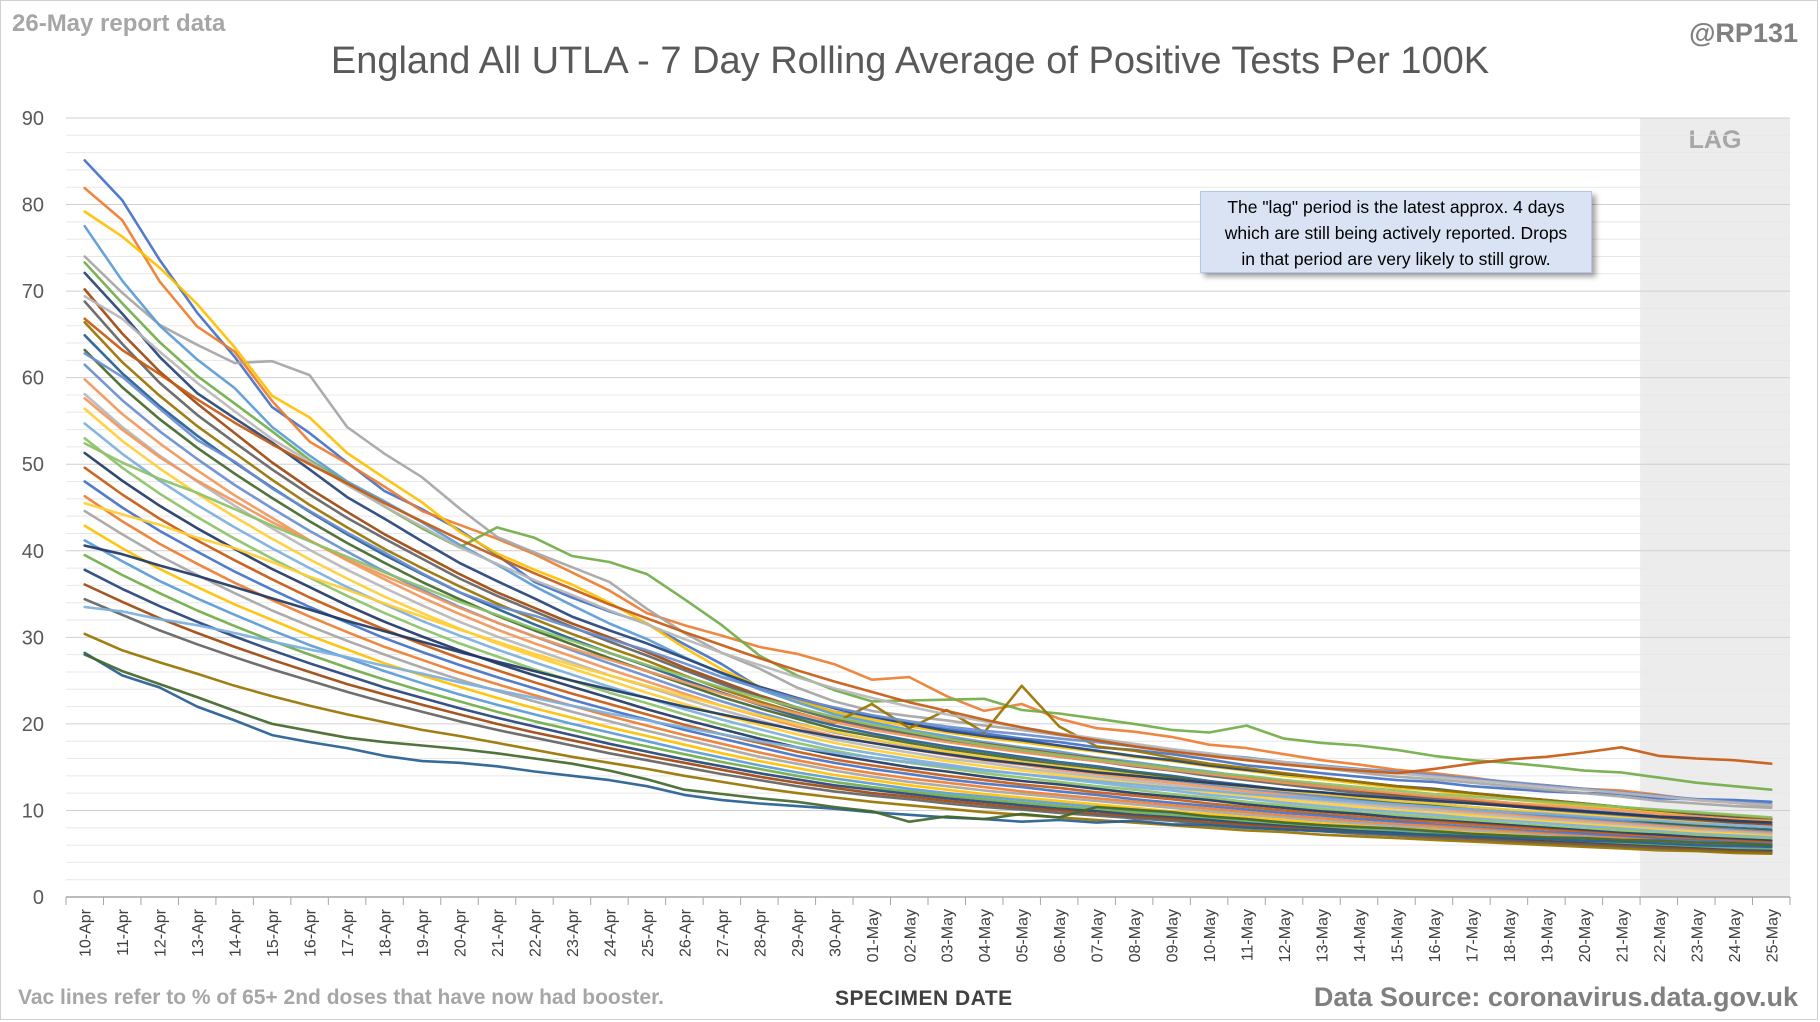 Image resolution: width=1820 pixels, height=1022 pixels. Describe the element at coordinates (119, 23) in the screenshot. I see `report-date-label: 26-May report data` at that location.